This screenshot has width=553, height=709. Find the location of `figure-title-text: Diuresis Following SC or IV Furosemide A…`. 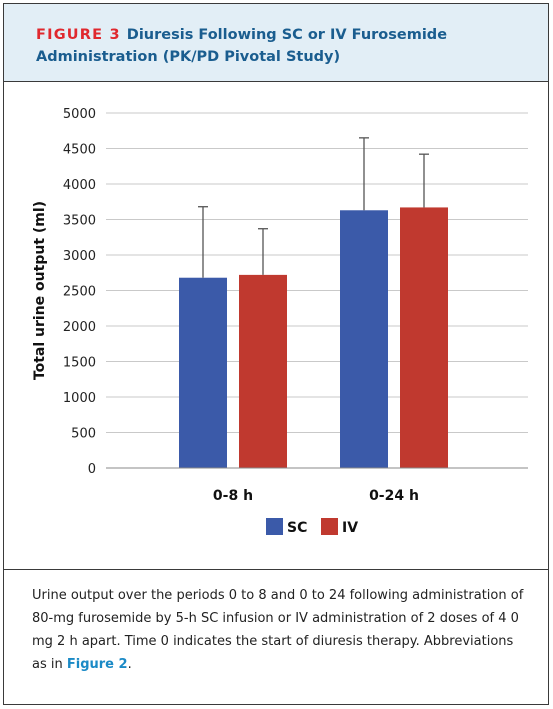

figure-title-text: Diuresis Following SC or IV Furosemide A… is located at coordinates (242, 46).